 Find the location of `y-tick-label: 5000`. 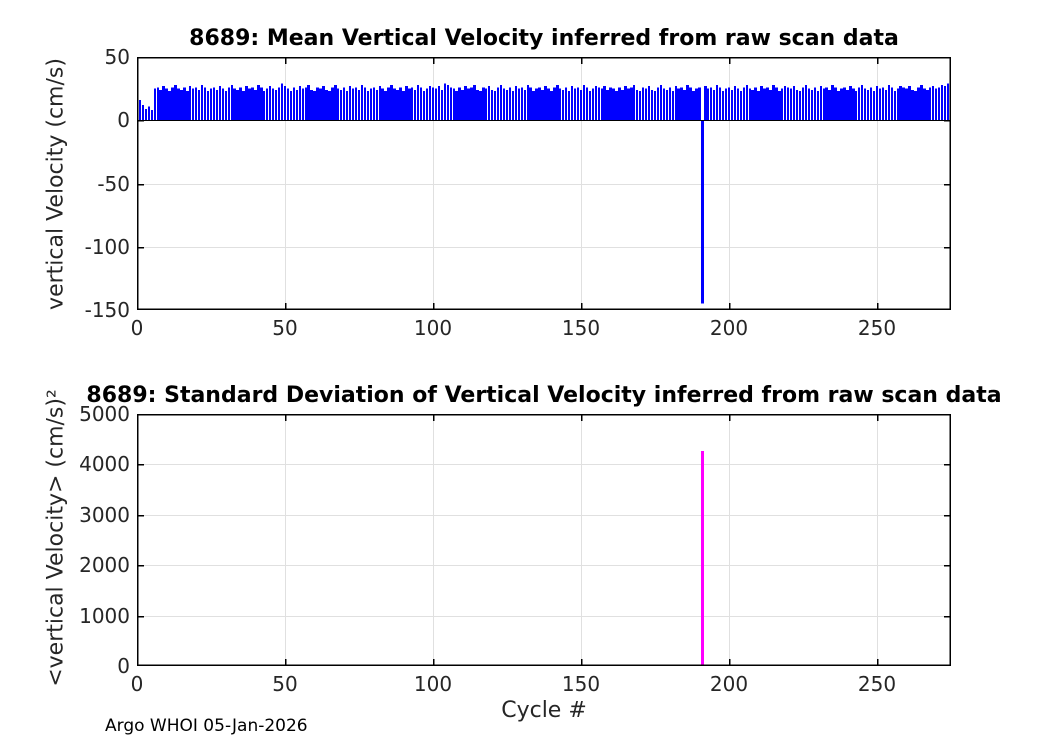

y-tick-label: 5000 is located at coordinates (104, 414).